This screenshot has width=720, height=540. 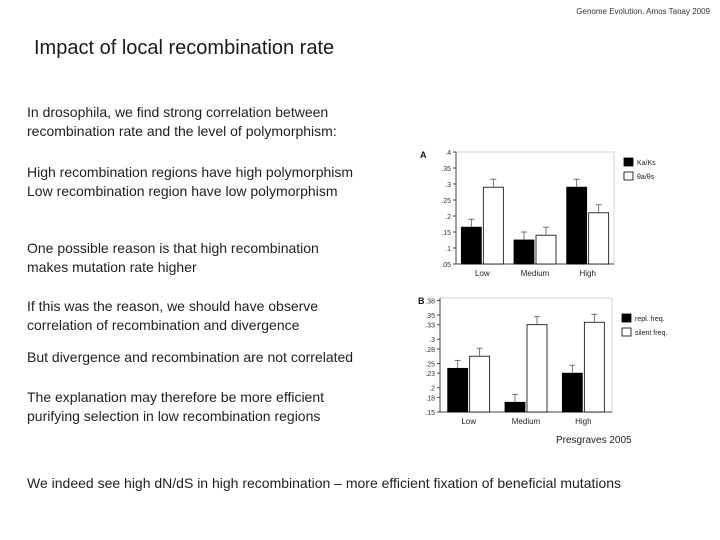 I want to click on legend-label: repl. freq., so click(x=650, y=319).